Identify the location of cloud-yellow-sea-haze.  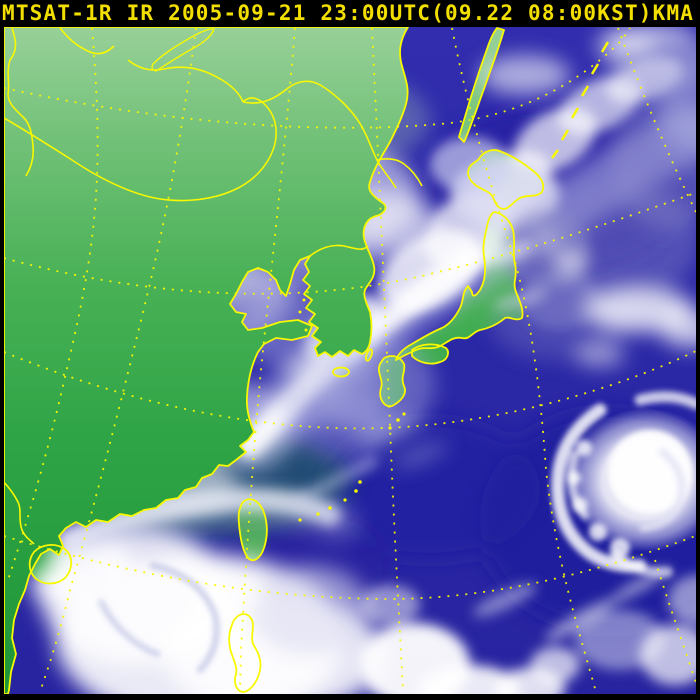
(344, 379).